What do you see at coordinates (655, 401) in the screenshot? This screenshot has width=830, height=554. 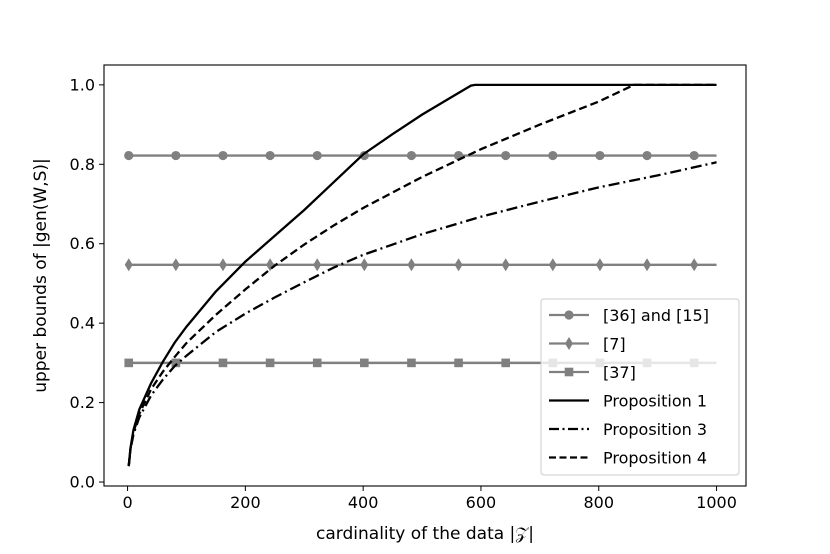 I see `legend-label-proposition-1: Proposition 1` at bounding box center [655, 401].